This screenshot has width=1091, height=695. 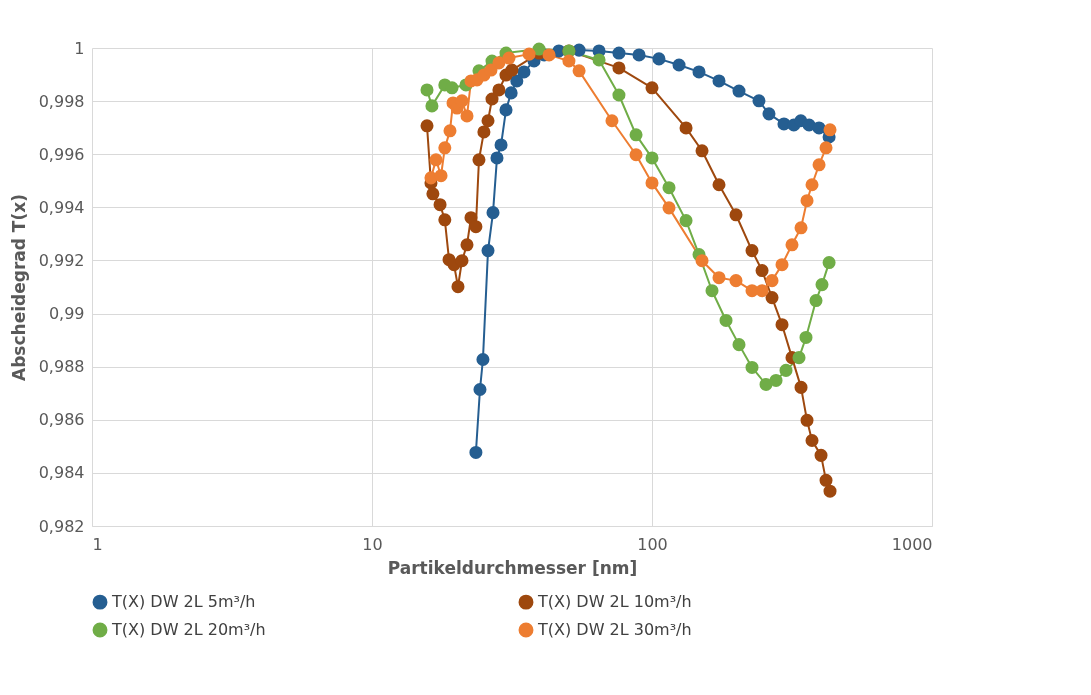 What do you see at coordinates (61, 526) in the screenshot?
I see `y-tick-label: 0,982` at bounding box center [61, 526].